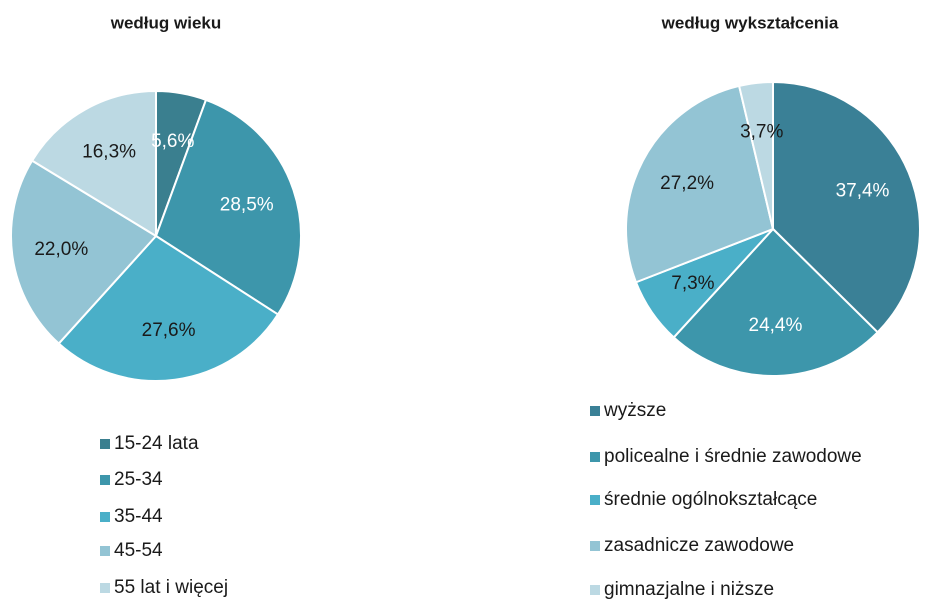  Describe the element at coordinates (138, 516) in the screenshot. I see `legend-label: 35-44` at that location.